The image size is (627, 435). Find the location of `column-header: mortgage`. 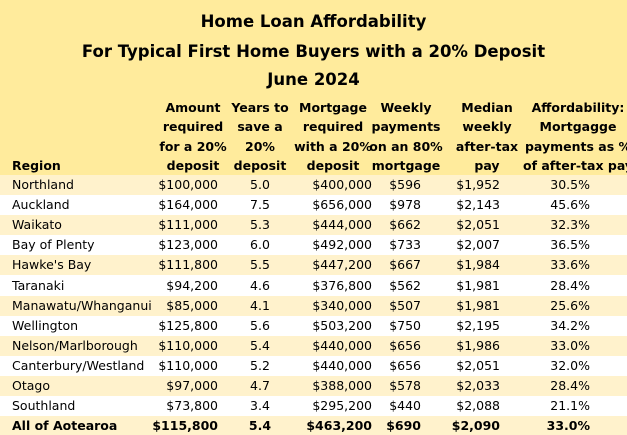

column-header: mortgage is located at coordinates (406, 165).